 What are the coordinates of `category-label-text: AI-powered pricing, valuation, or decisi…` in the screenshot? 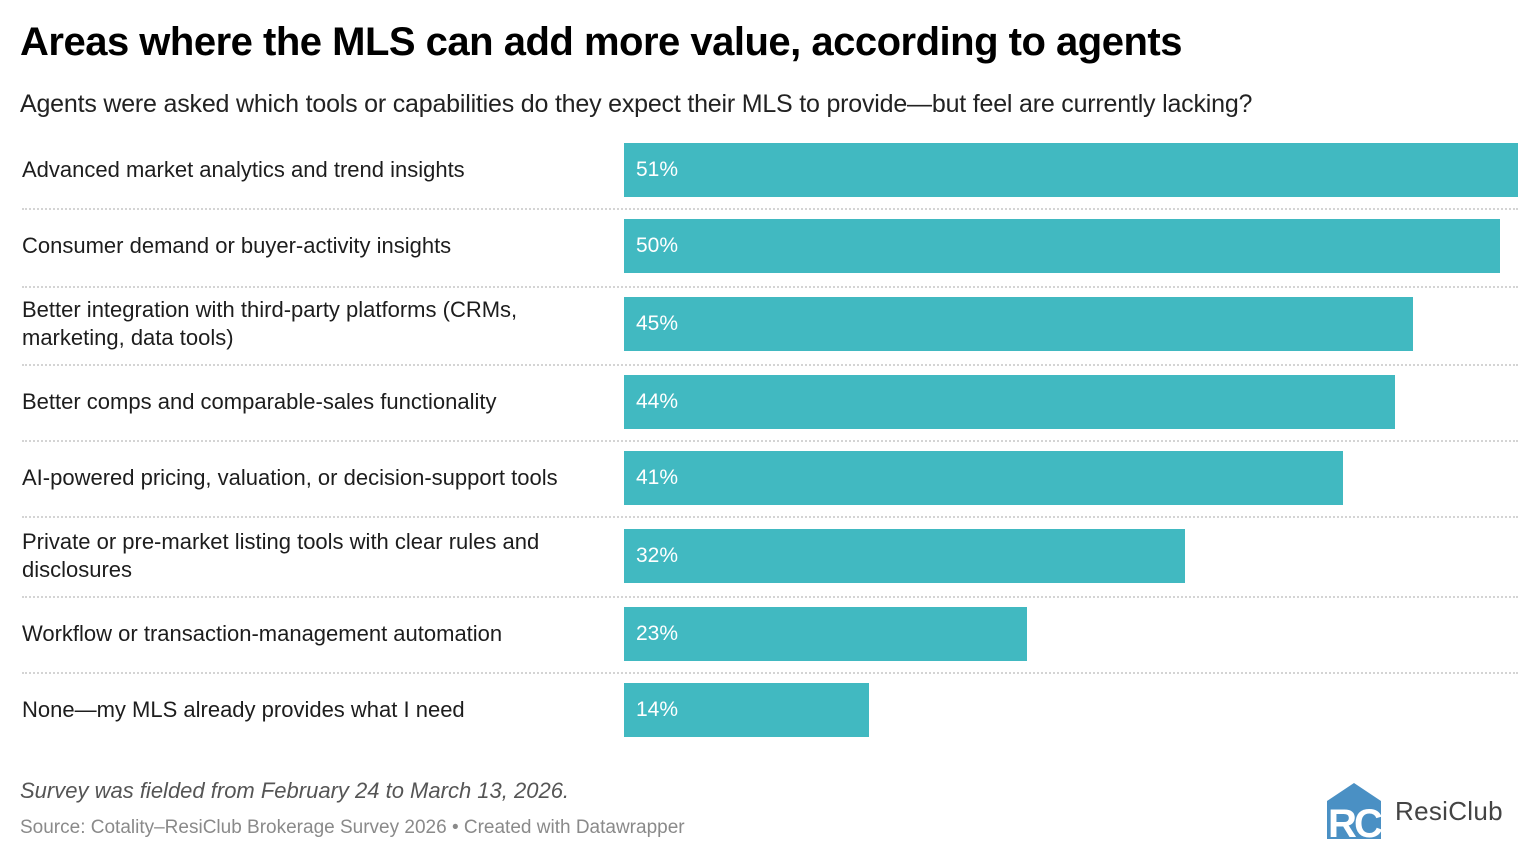 It's located at (290, 477).